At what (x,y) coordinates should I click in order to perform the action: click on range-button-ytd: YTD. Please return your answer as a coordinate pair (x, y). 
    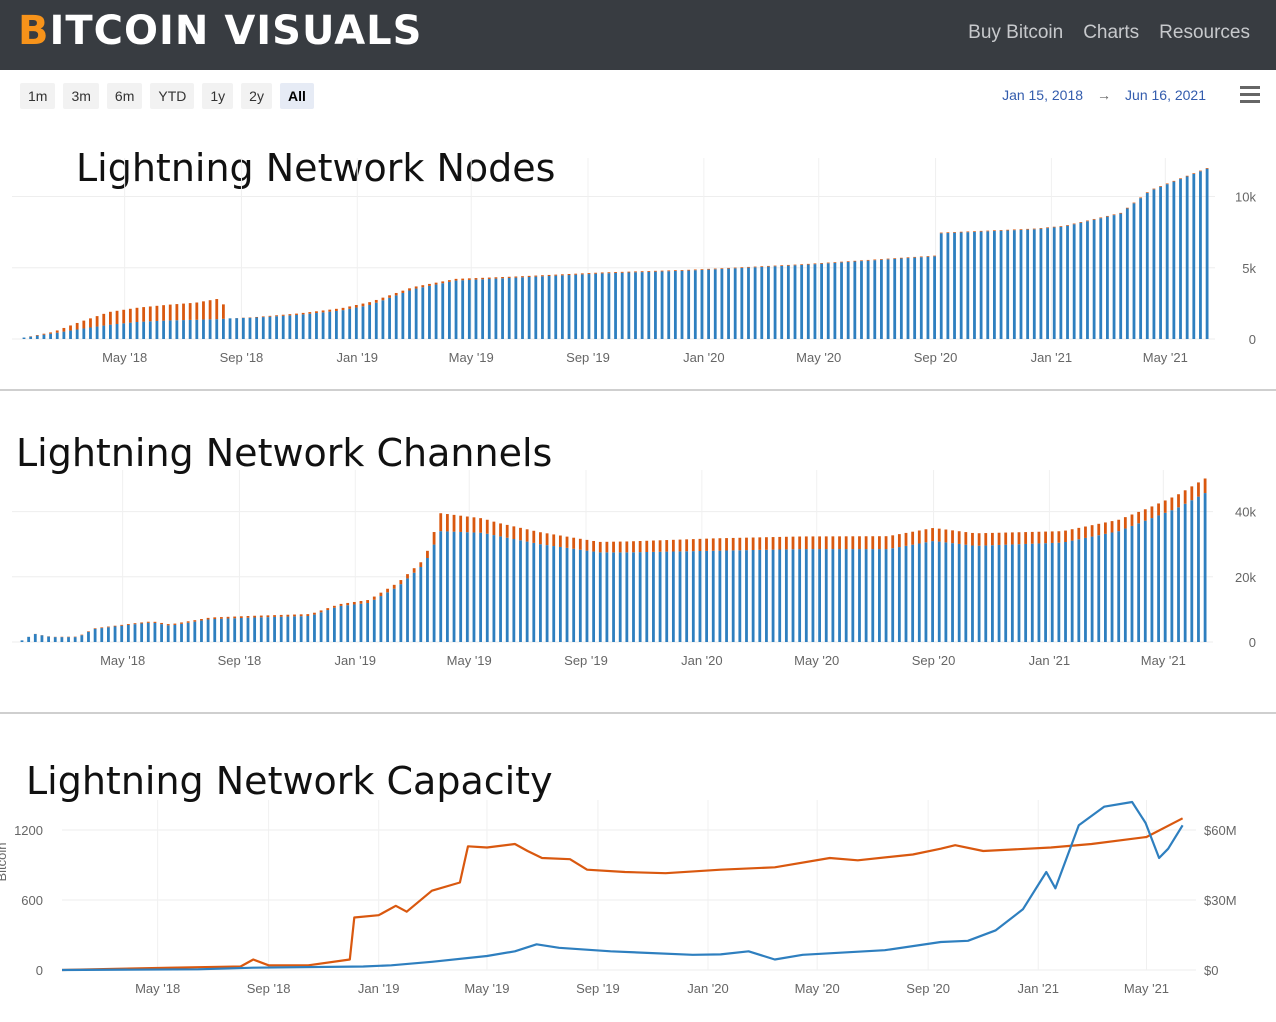
    Looking at the image, I should click on (172, 96).